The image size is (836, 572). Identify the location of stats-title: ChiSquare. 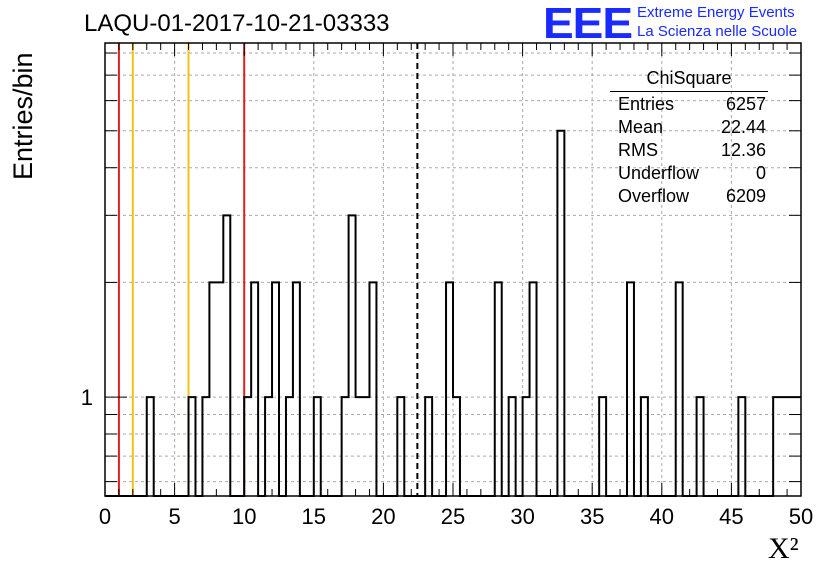
(689, 80).